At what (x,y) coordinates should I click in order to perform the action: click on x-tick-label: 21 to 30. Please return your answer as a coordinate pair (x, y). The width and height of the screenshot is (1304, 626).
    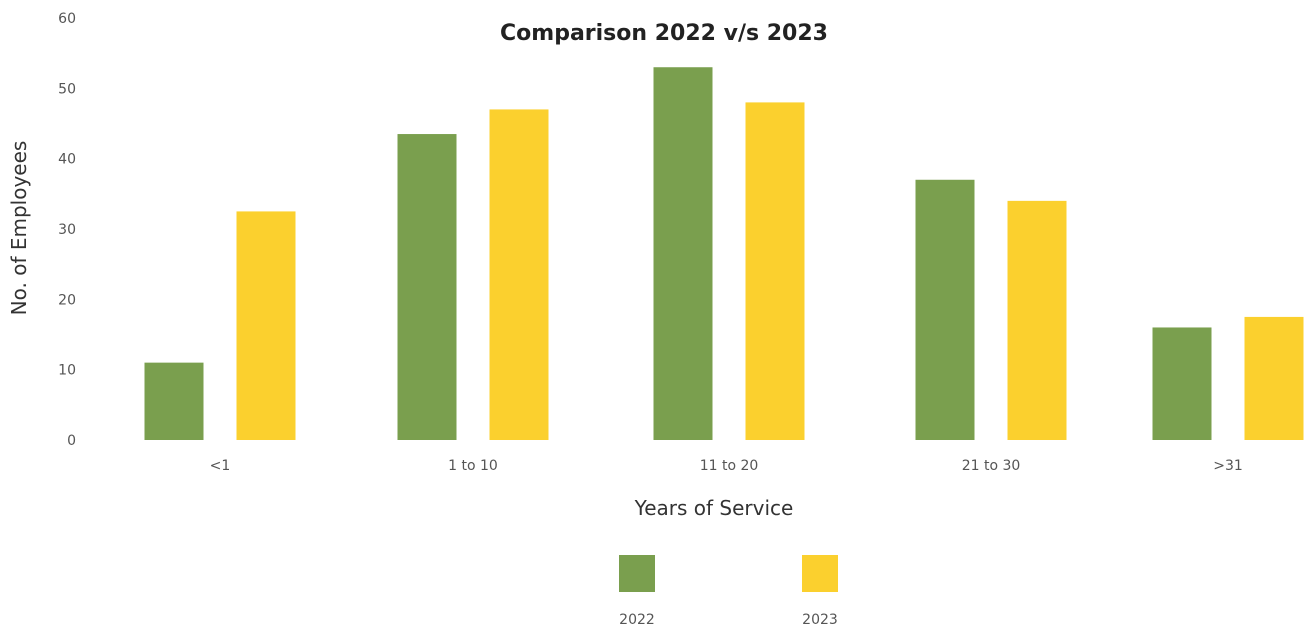
    Looking at the image, I should click on (991, 466).